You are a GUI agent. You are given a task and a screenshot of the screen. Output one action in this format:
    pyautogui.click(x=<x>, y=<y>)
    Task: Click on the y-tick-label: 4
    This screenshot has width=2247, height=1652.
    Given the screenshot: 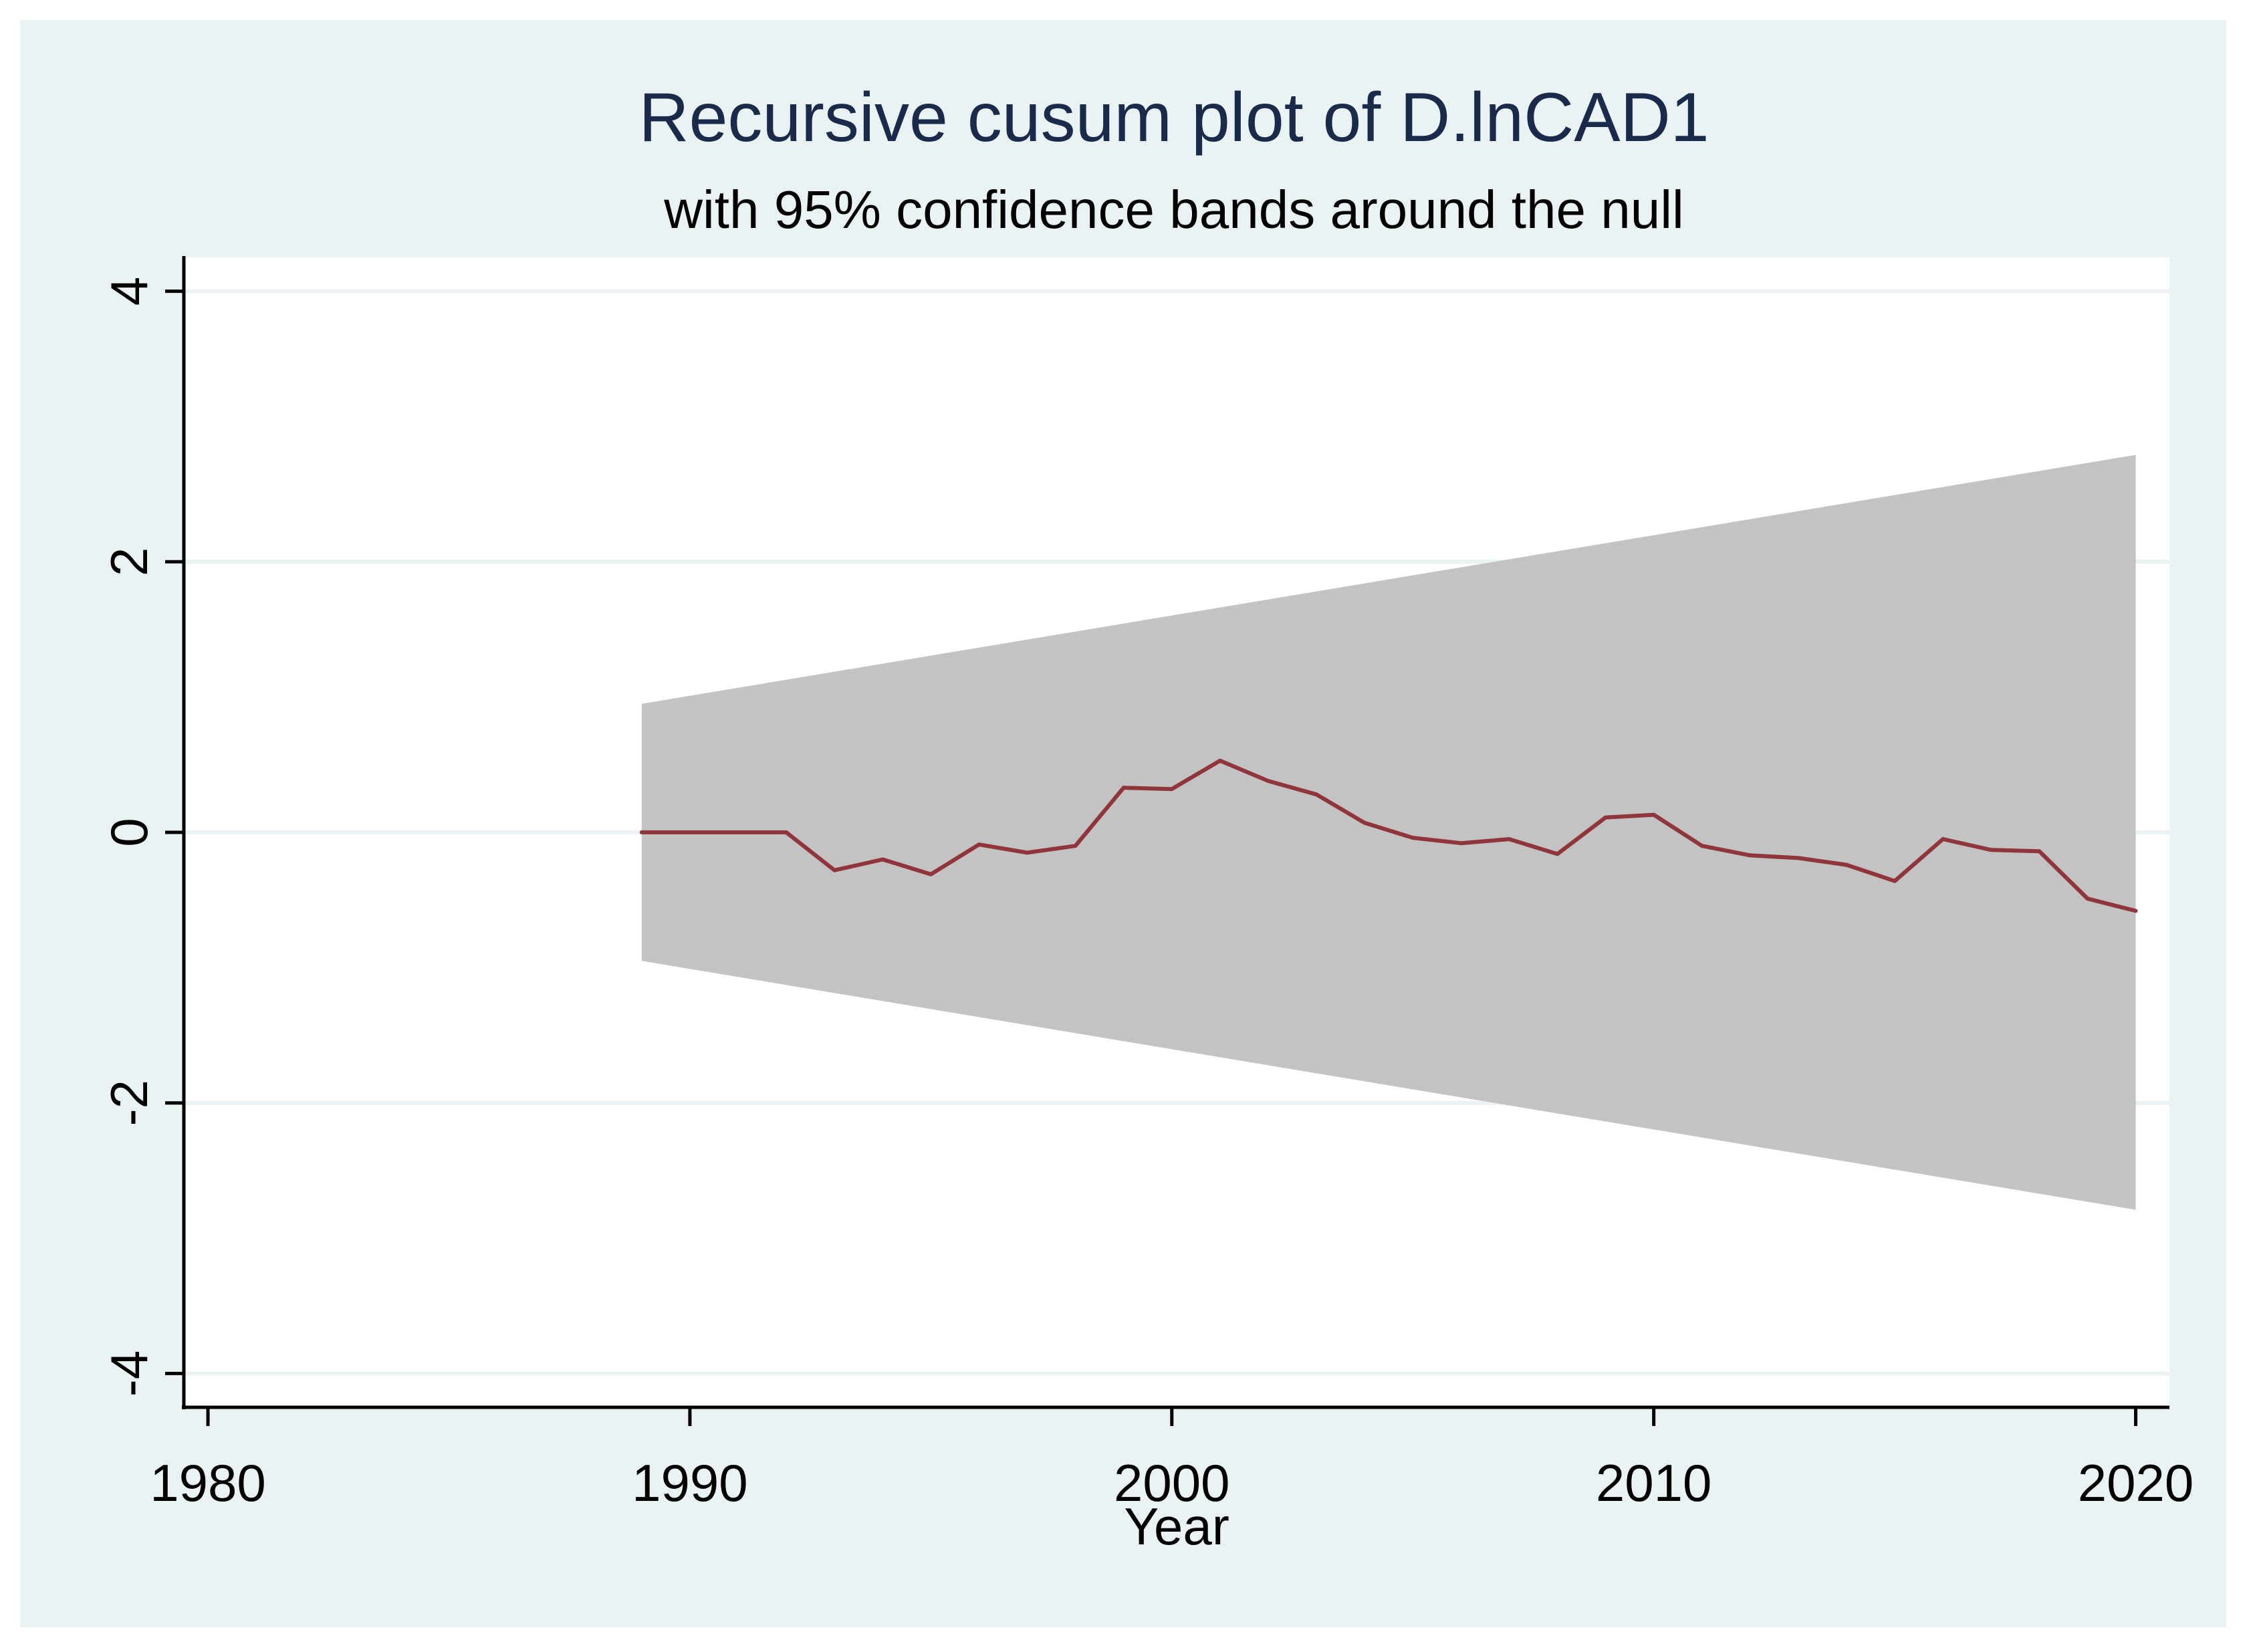 What is the action you would take?
    pyautogui.click(x=129, y=291)
    